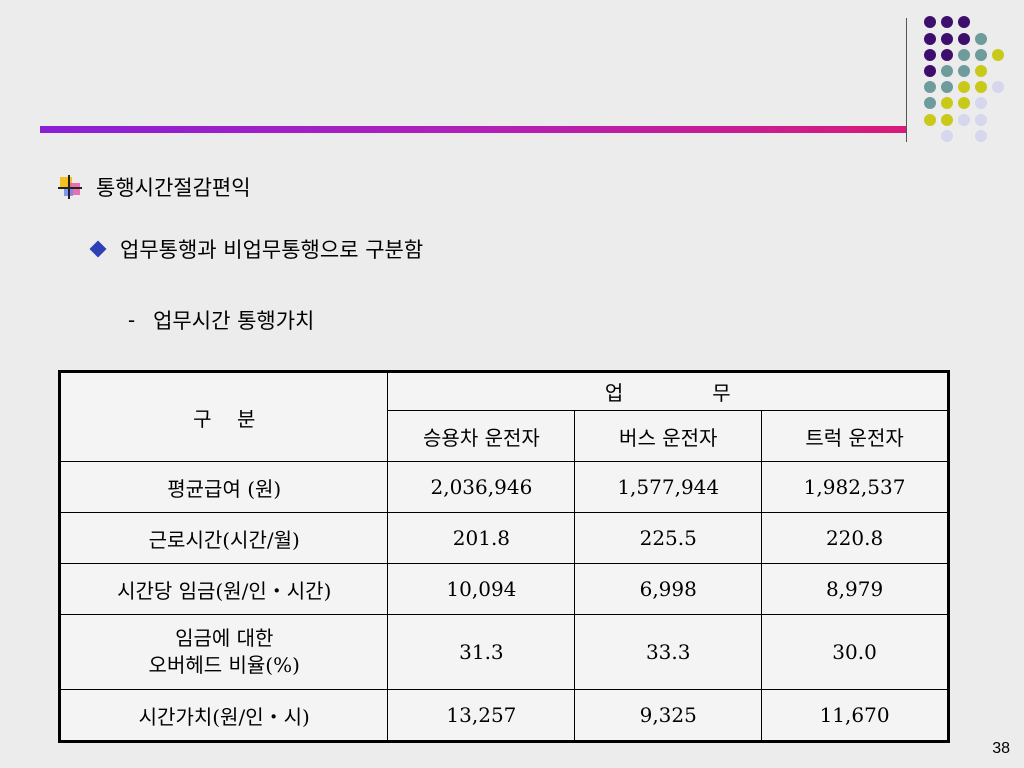 The width and height of the screenshot is (1024, 768). What do you see at coordinates (668, 487) in the screenshot?
I see `table-cell: 1,577,944` at bounding box center [668, 487].